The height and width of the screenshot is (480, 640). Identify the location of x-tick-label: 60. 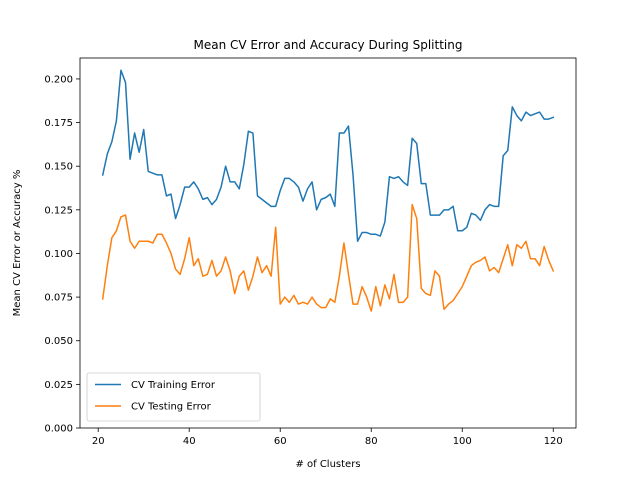
(280, 441).